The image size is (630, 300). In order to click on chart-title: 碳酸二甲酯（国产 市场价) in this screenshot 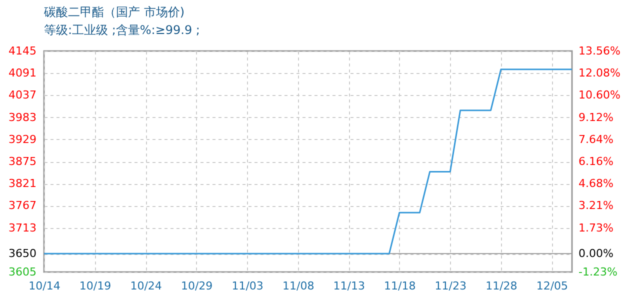, I will do `click(113, 12)`.